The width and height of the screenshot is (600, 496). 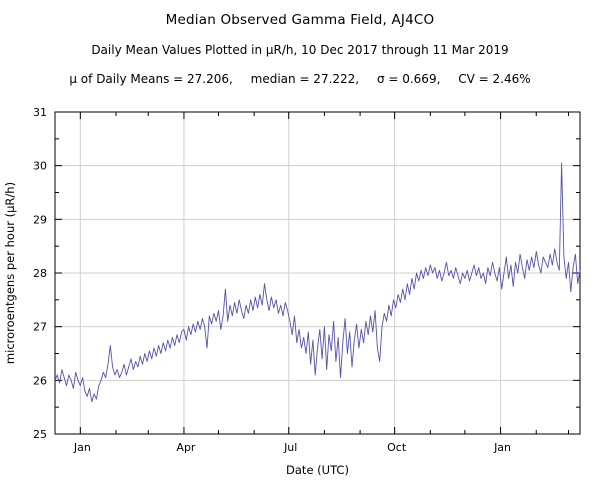 What do you see at coordinates (40, 273) in the screenshot?
I see `y-tick-label: 28` at bounding box center [40, 273].